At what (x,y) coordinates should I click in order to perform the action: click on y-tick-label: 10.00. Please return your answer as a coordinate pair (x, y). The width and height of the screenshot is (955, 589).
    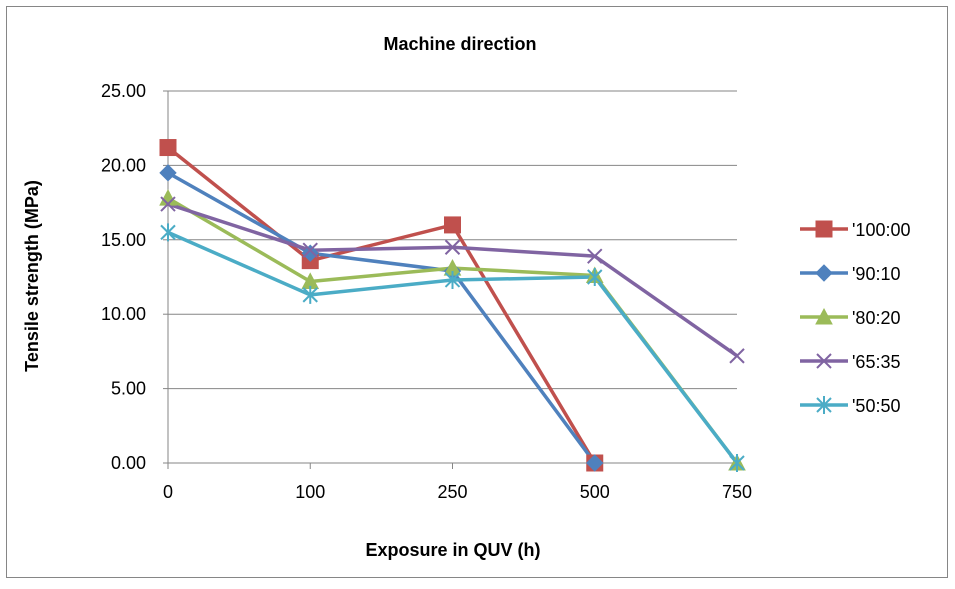
    Looking at the image, I should click on (123, 314).